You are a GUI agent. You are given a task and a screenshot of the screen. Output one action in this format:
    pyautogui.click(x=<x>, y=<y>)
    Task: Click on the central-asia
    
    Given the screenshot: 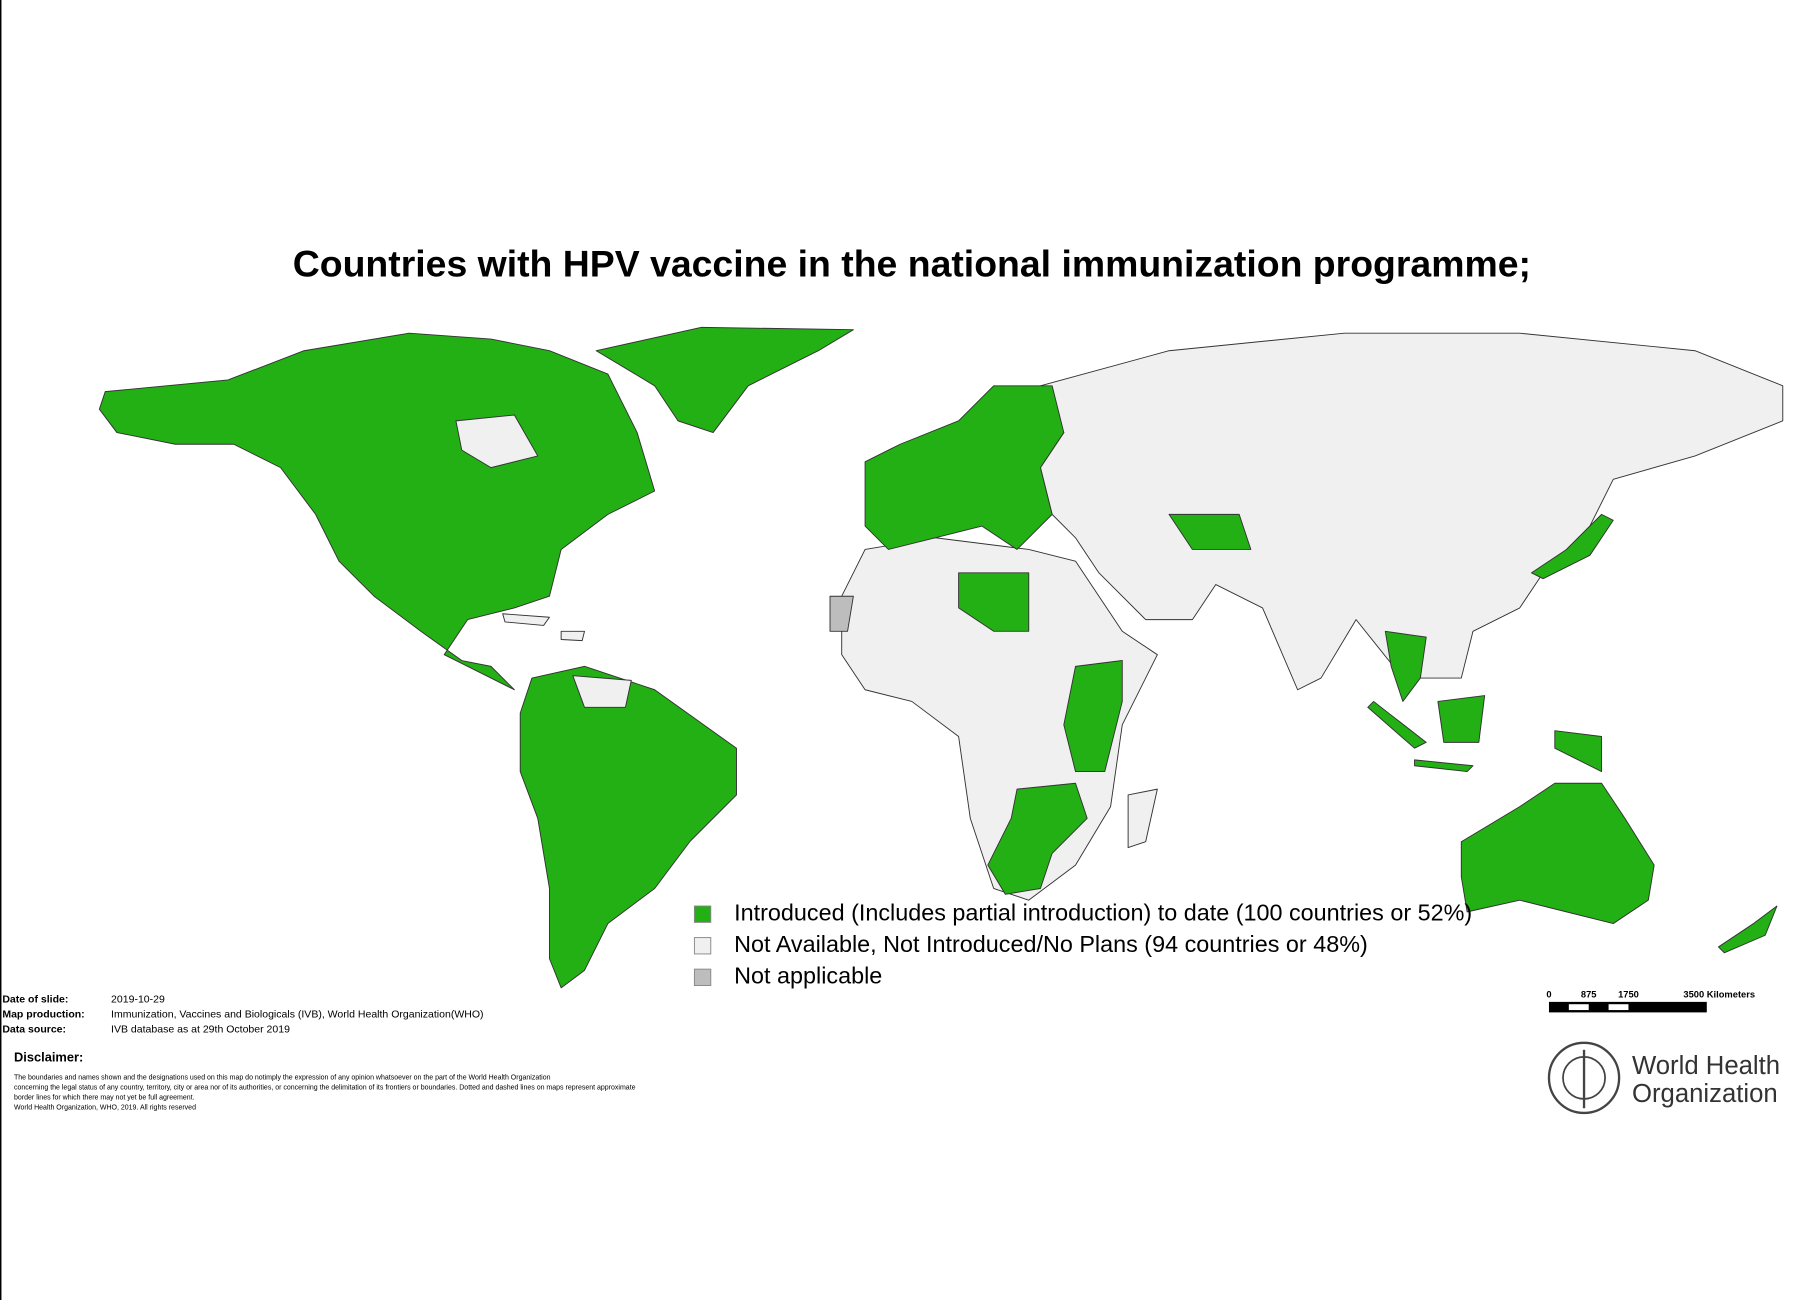 What is the action you would take?
    pyautogui.click(x=1210, y=531)
    